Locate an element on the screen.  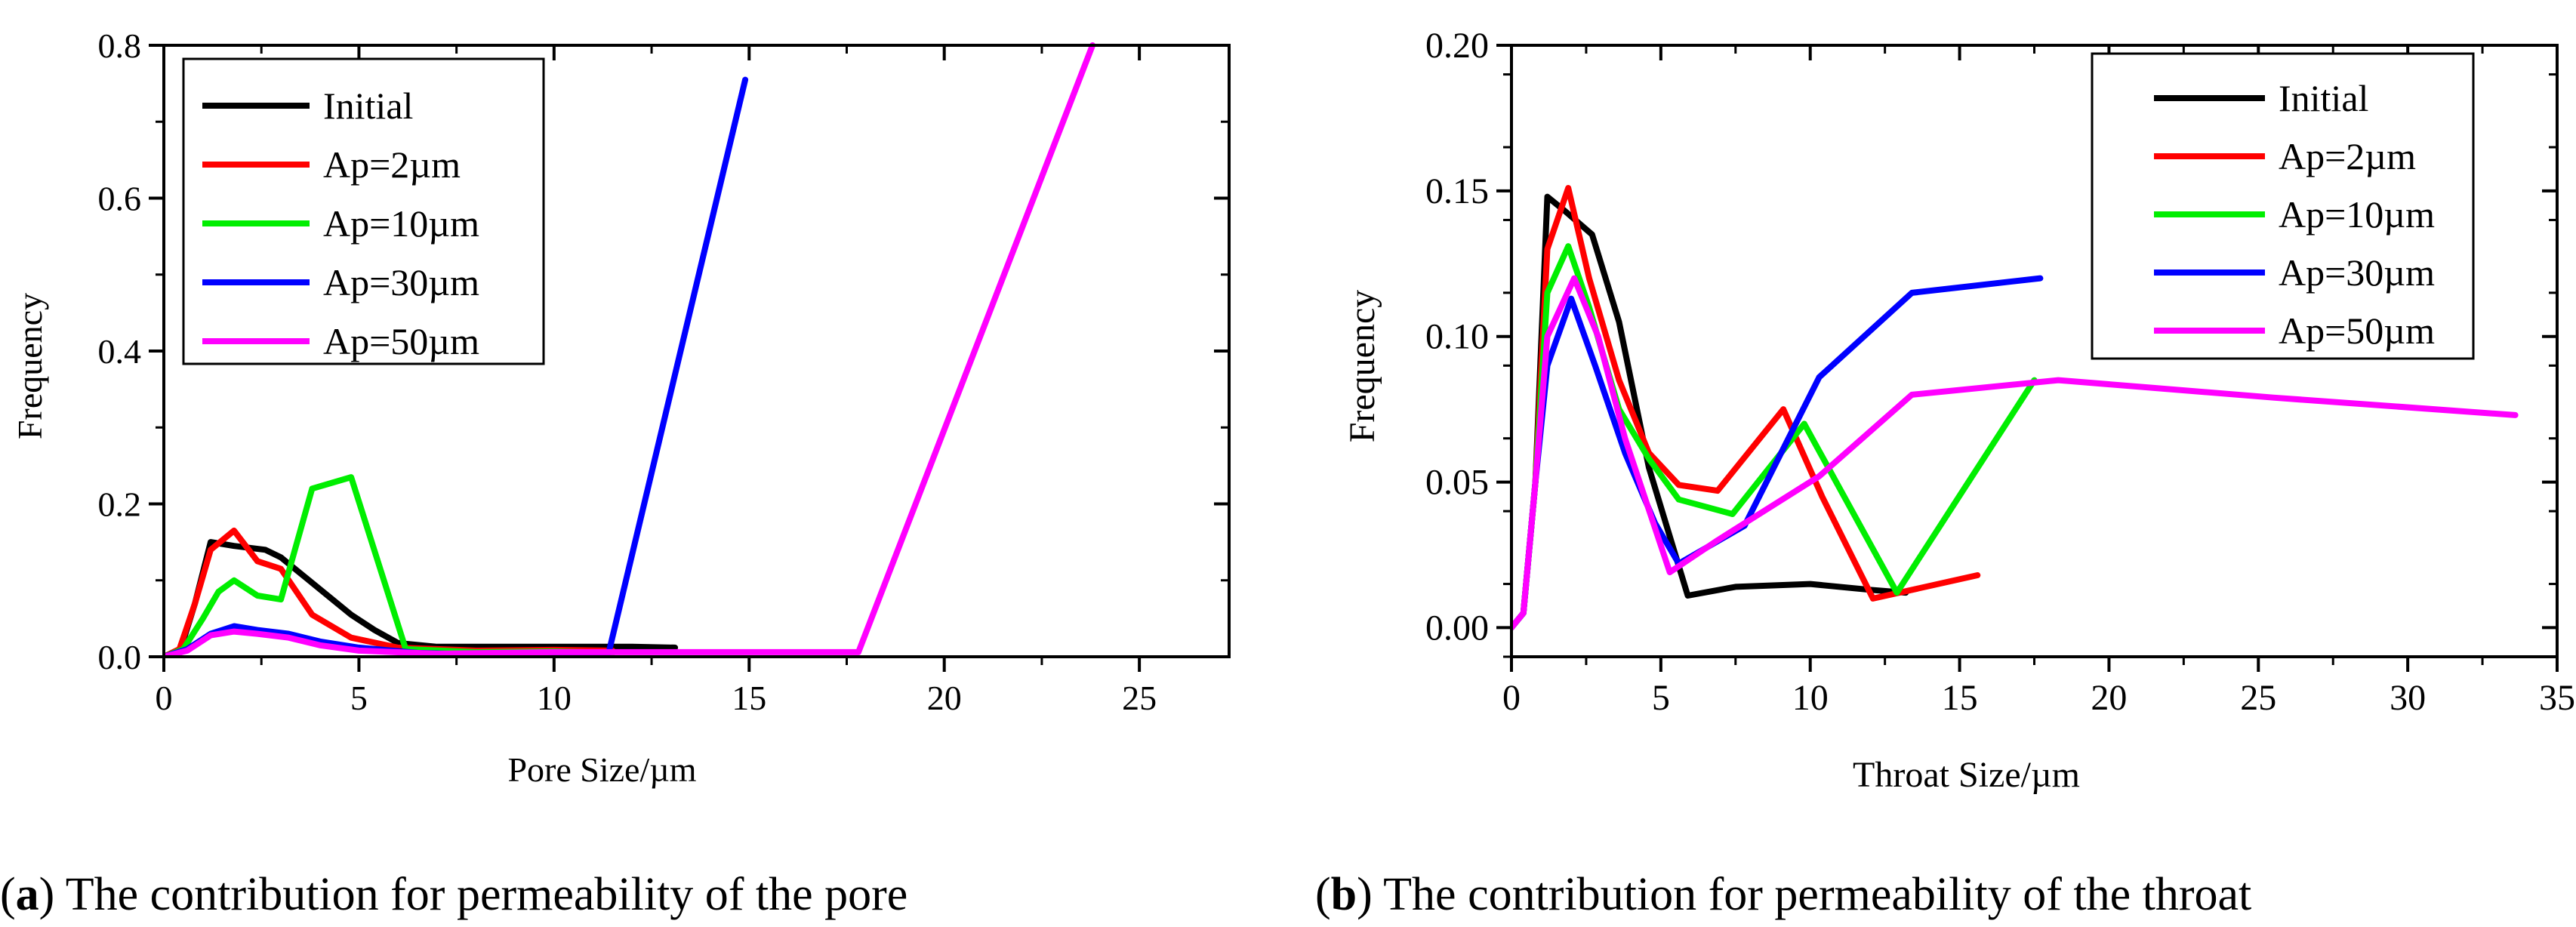
y-tick-label: 0.4 is located at coordinates (120, 351).